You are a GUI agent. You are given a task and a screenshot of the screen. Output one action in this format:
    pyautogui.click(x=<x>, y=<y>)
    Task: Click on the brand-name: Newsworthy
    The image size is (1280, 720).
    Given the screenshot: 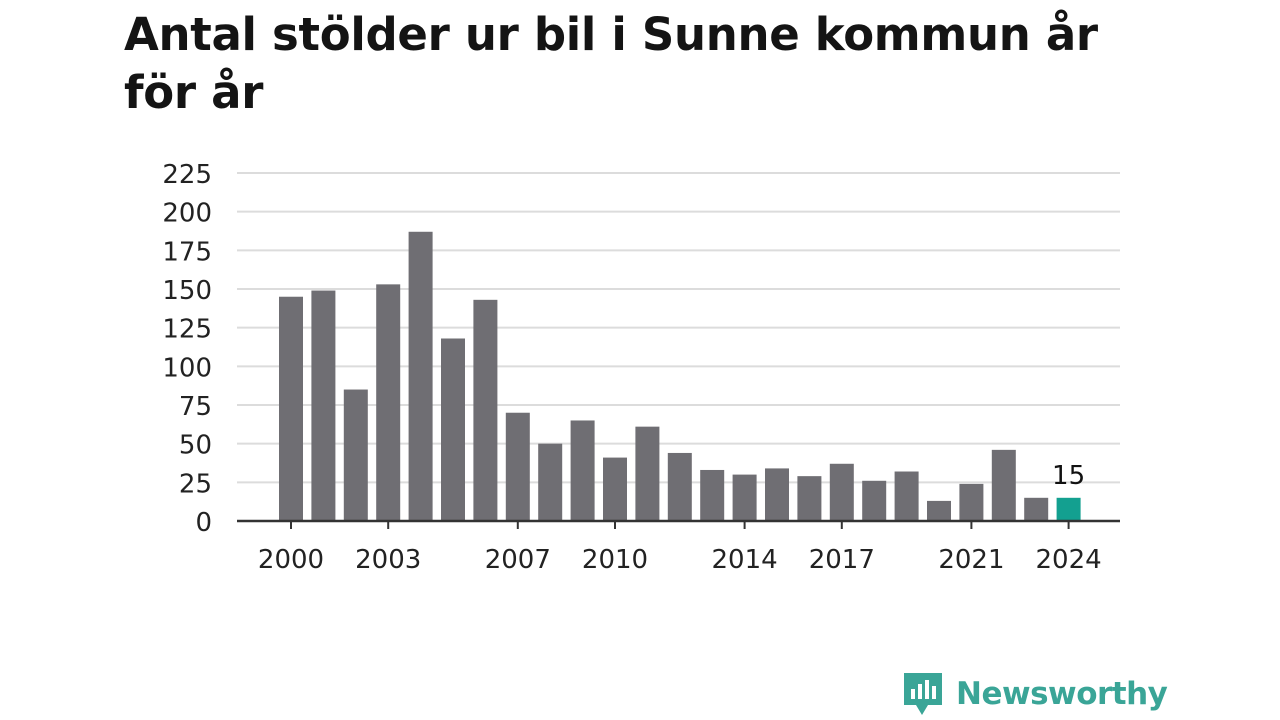 What is the action you would take?
    pyautogui.click(x=1062, y=694)
    